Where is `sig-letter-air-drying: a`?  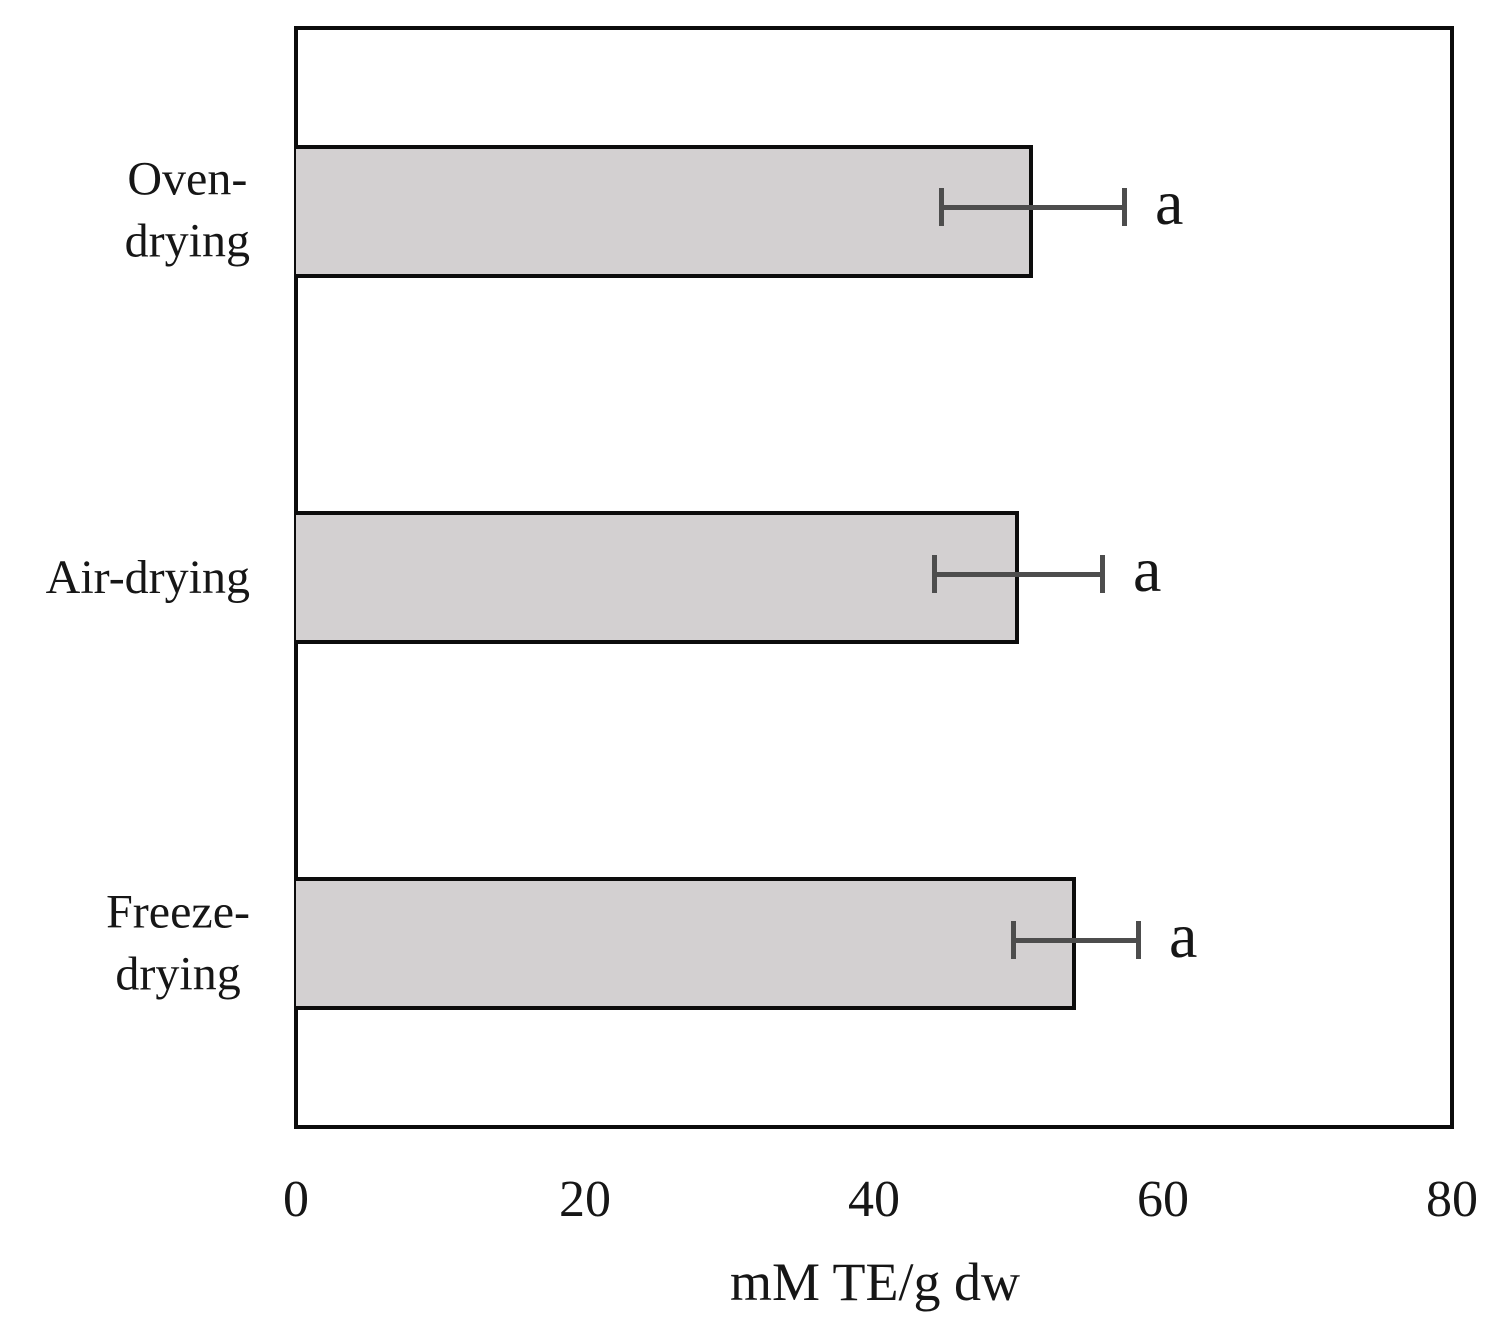
sig-letter-air-drying: a is located at coordinates (1147, 569).